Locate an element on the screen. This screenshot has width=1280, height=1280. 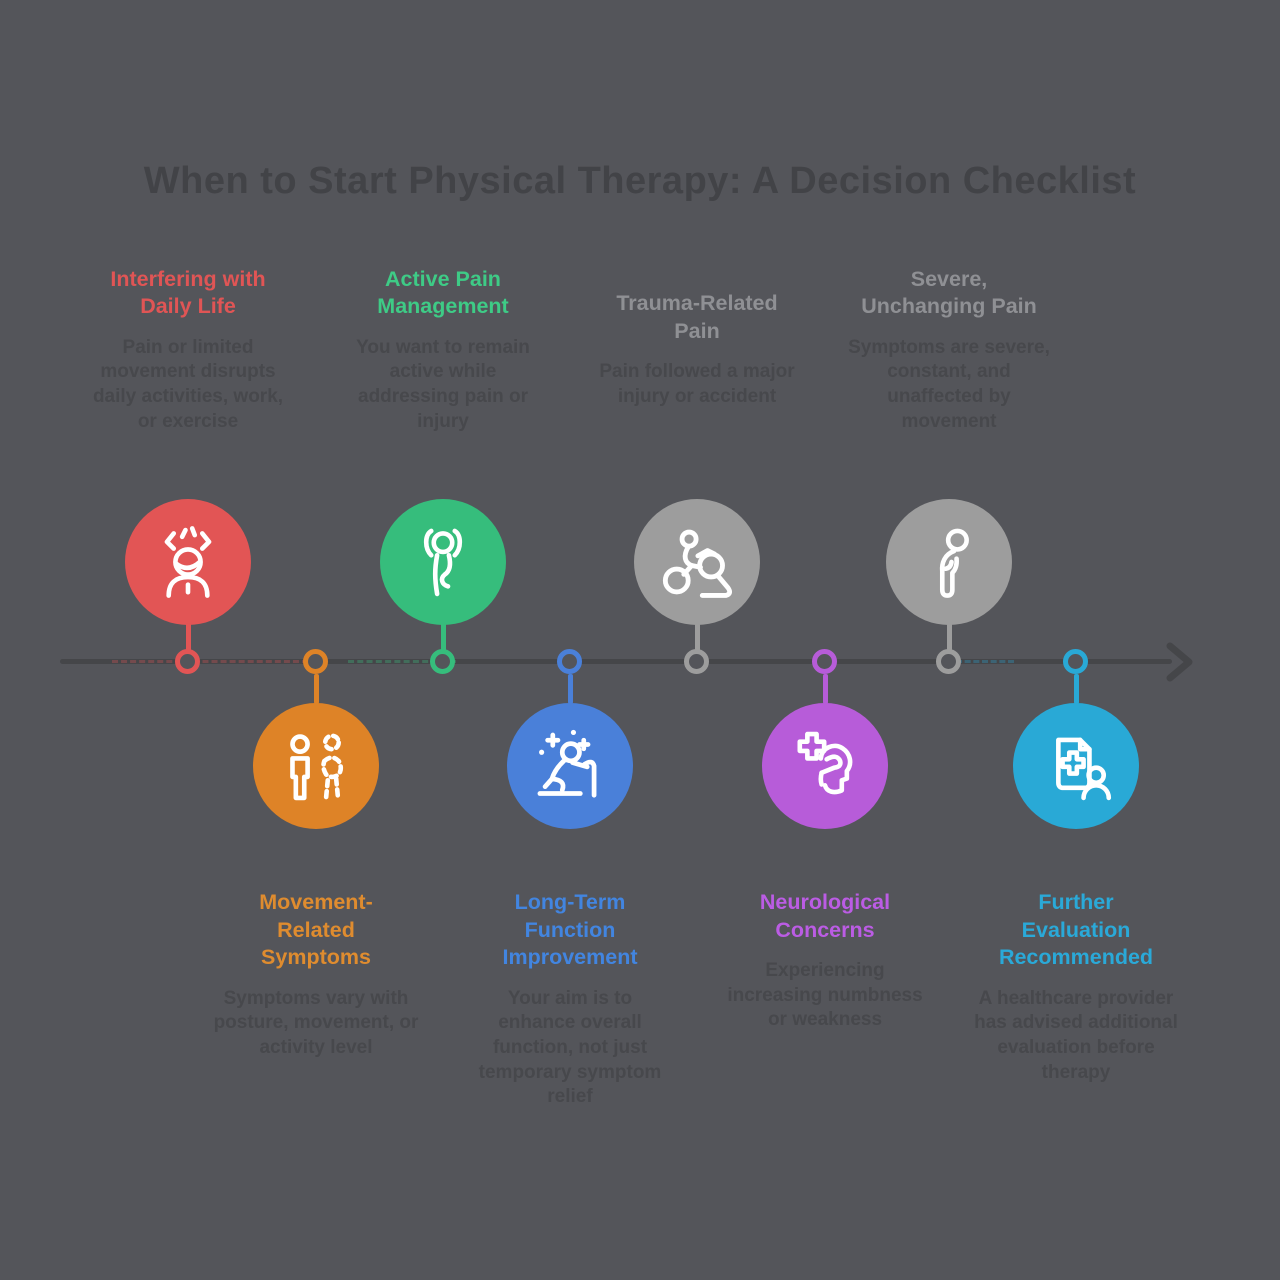
exercise-sparkles-icon is located at coordinates (567, 763).